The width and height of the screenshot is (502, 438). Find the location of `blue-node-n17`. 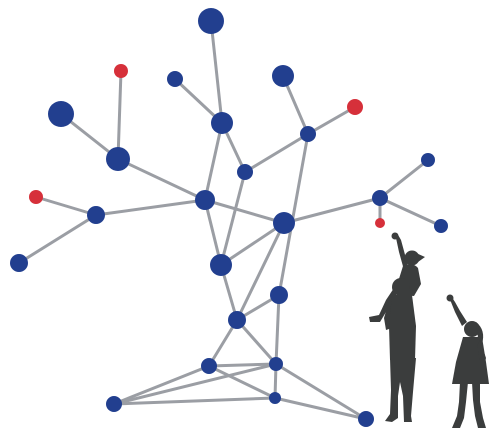

blue-node-n17 is located at coordinates (284, 223).